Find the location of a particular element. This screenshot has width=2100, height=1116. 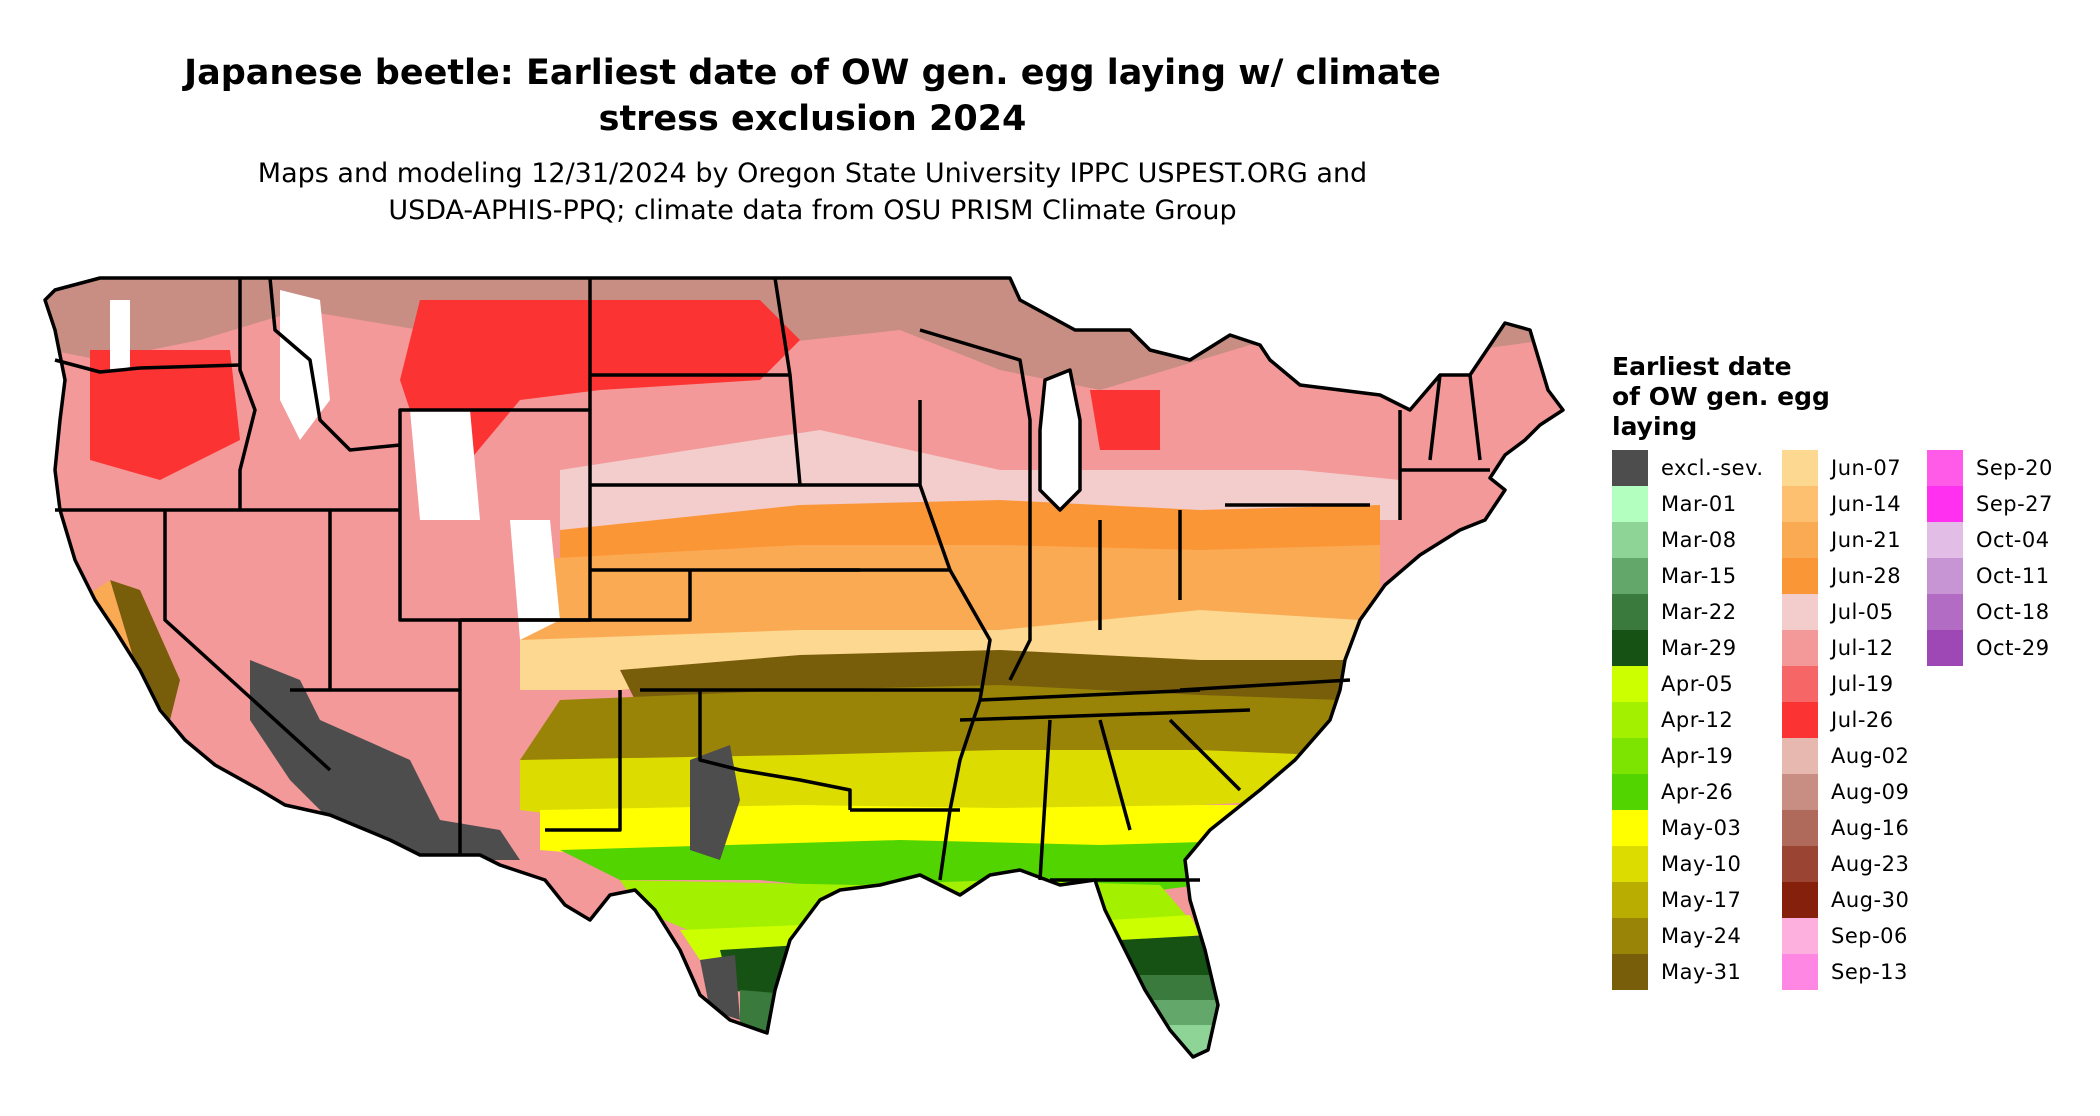

legend-label: May-31 is located at coordinates (1701, 972).